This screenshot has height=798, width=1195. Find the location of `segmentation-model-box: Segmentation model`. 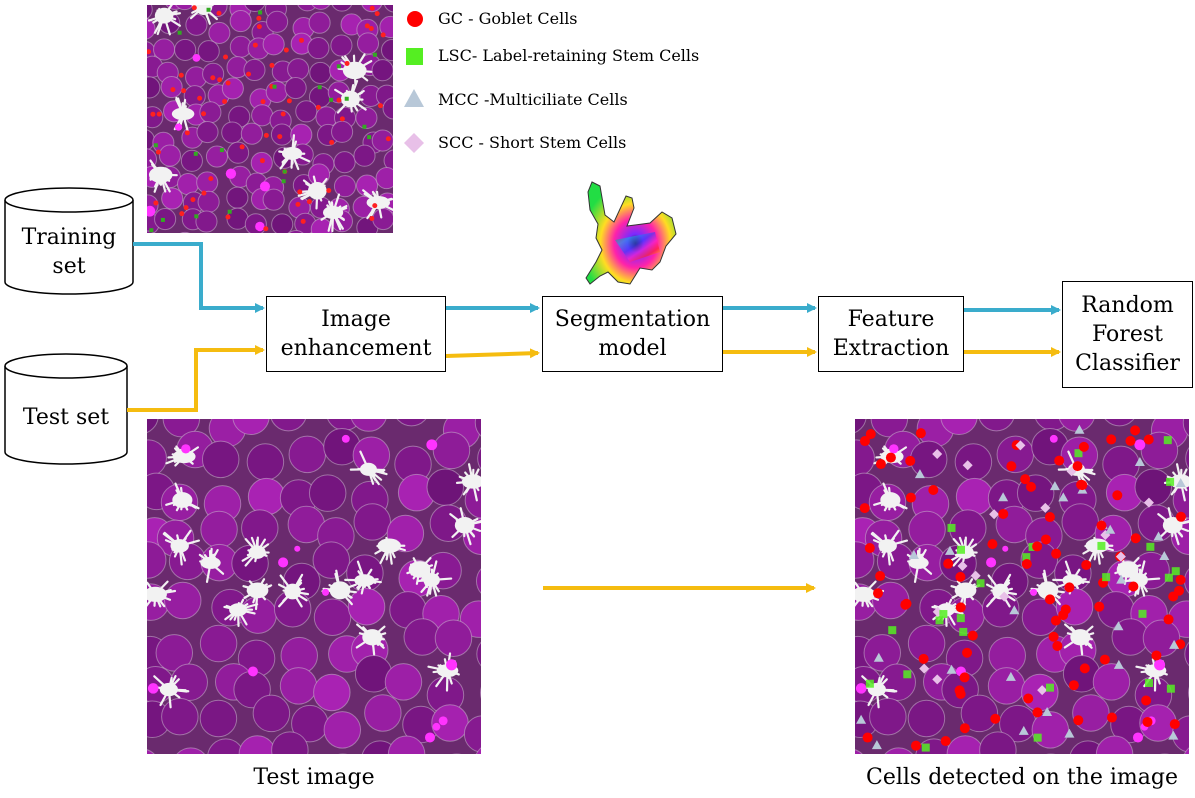

segmentation-model-box: Segmentation model is located at coordinates (632, 334).